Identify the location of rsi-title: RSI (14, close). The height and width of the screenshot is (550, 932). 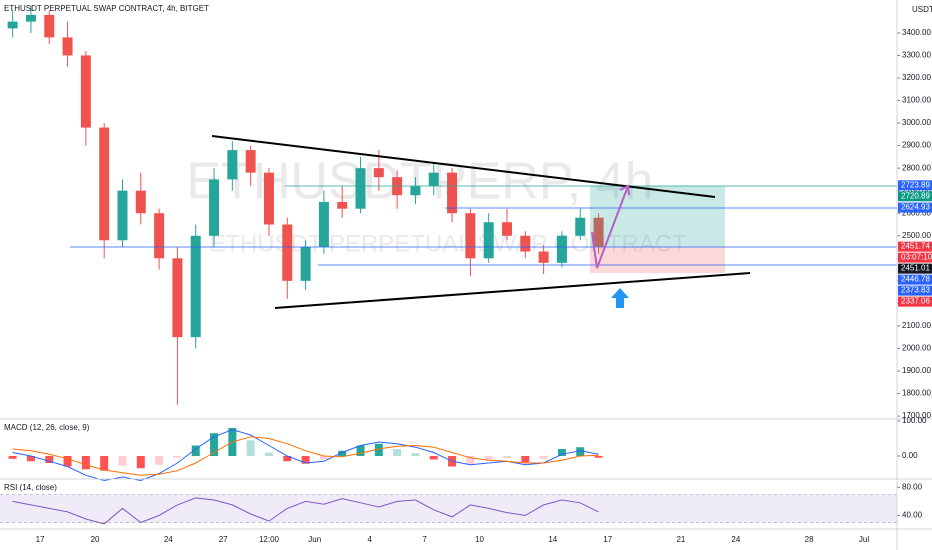
(30, 487).